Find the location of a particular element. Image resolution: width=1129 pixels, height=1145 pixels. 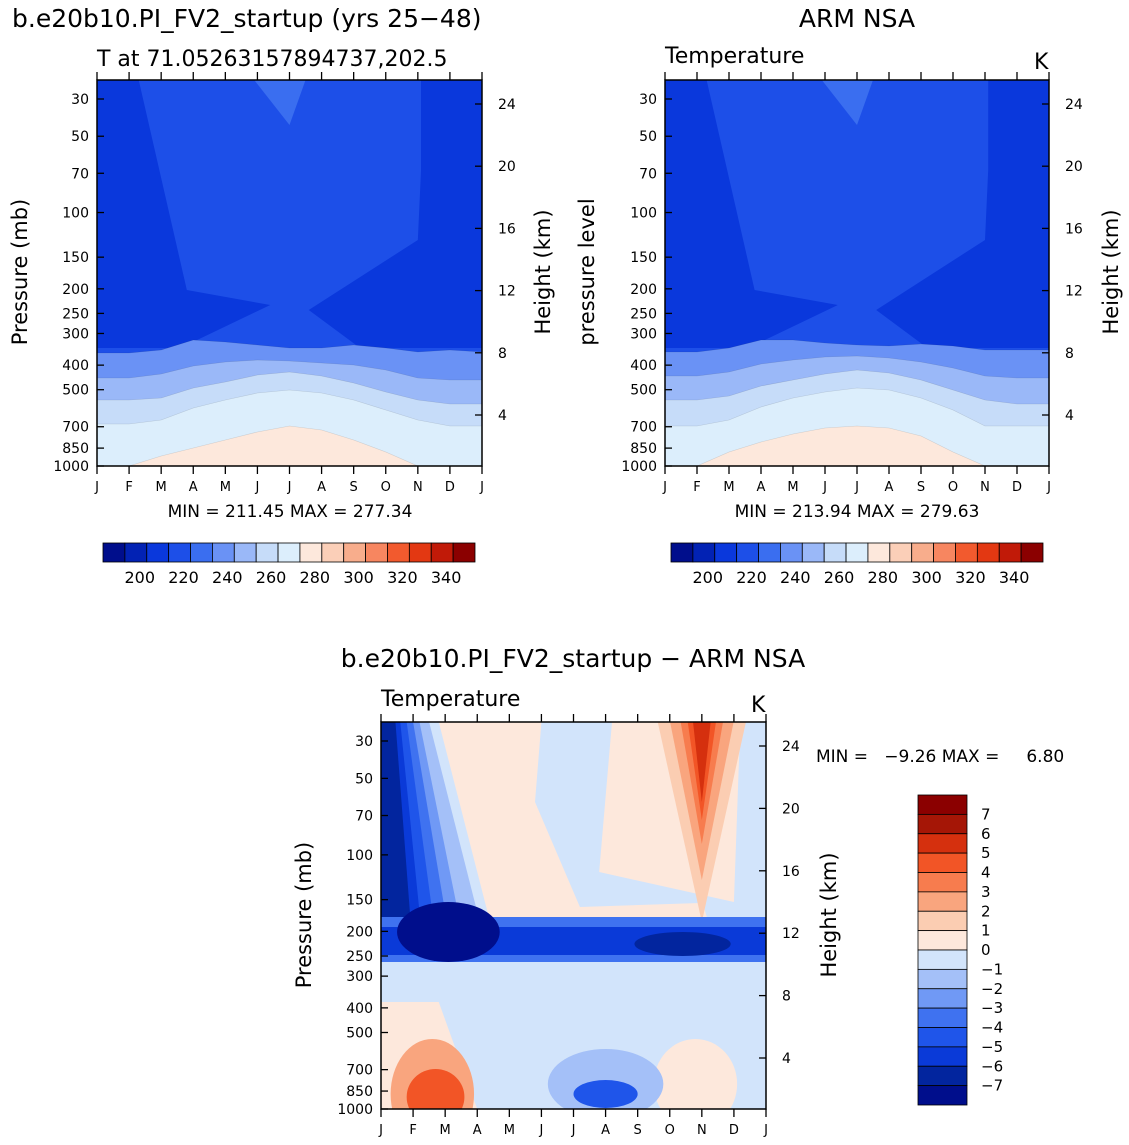

panel3-title: b.e20b10.PI_FV2_startup − ARM NSA is located at coordinates (573, 658).